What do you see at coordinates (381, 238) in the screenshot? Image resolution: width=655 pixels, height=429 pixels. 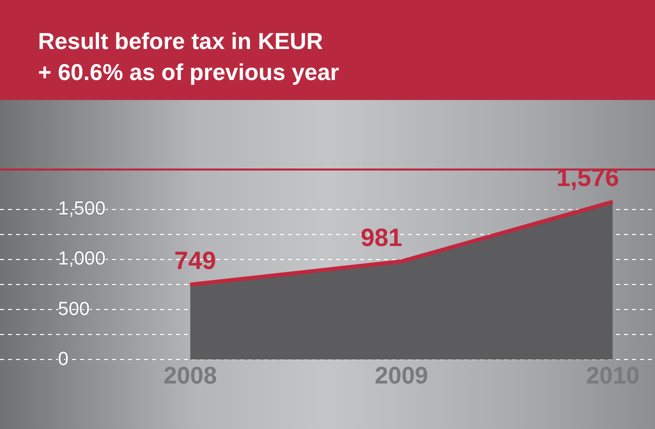 I see `data-label: 981` at bounding box center [381, 238].